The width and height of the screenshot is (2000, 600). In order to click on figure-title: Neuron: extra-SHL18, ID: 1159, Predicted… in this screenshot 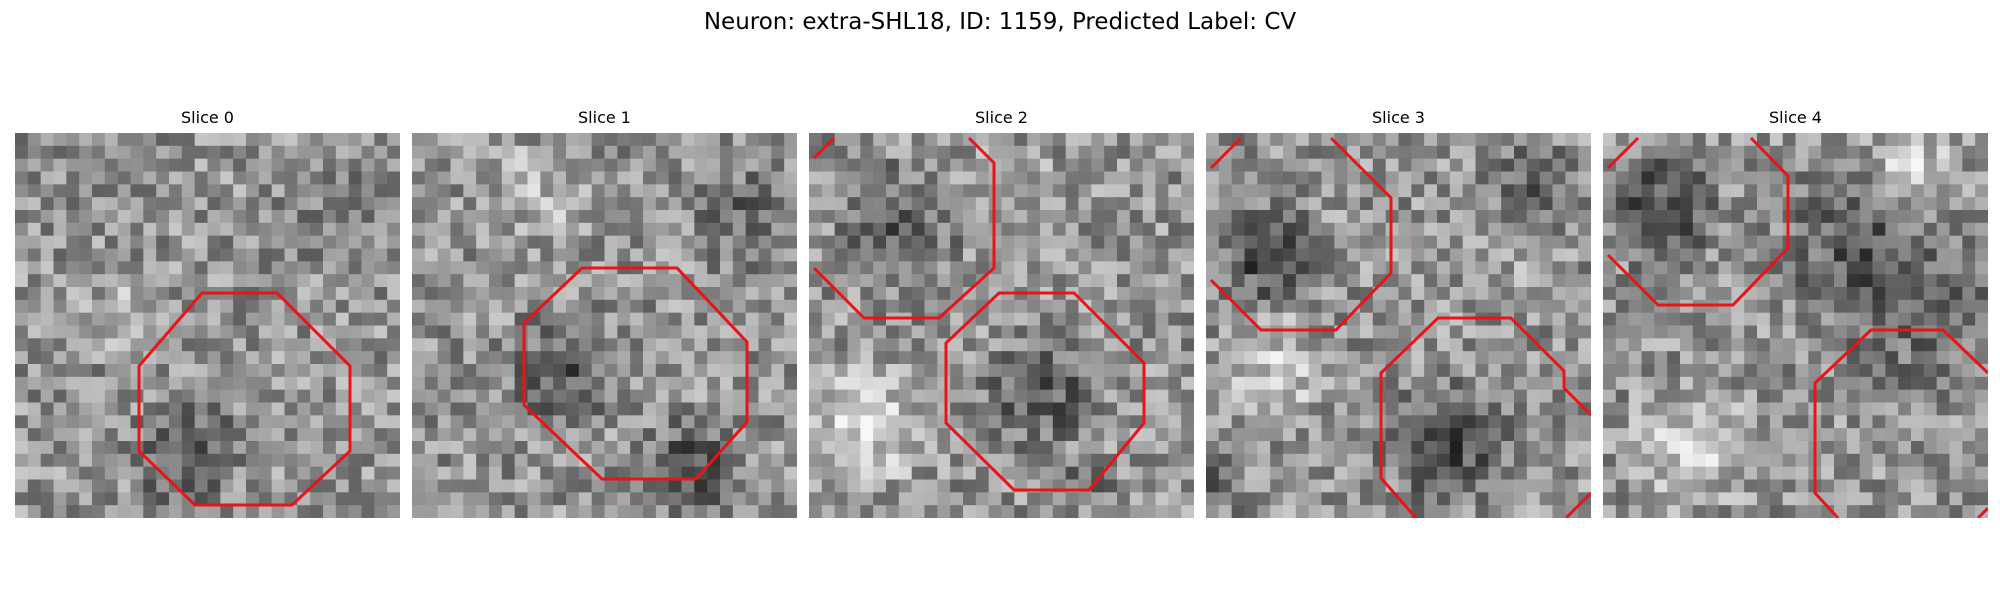, I will do `click(1000, 22)`.